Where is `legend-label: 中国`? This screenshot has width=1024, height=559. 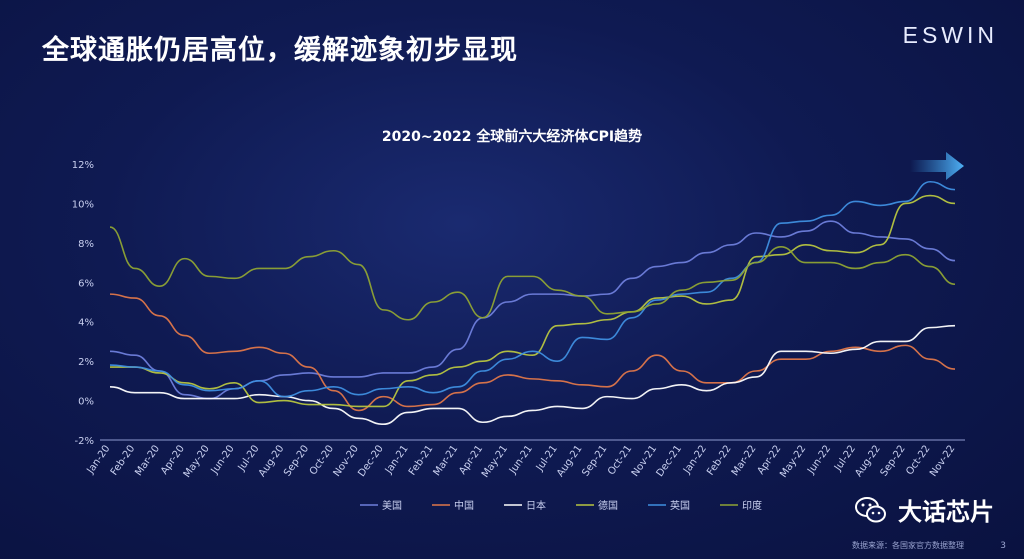
legend-label: 中国 is located at coordinates (464, 505).